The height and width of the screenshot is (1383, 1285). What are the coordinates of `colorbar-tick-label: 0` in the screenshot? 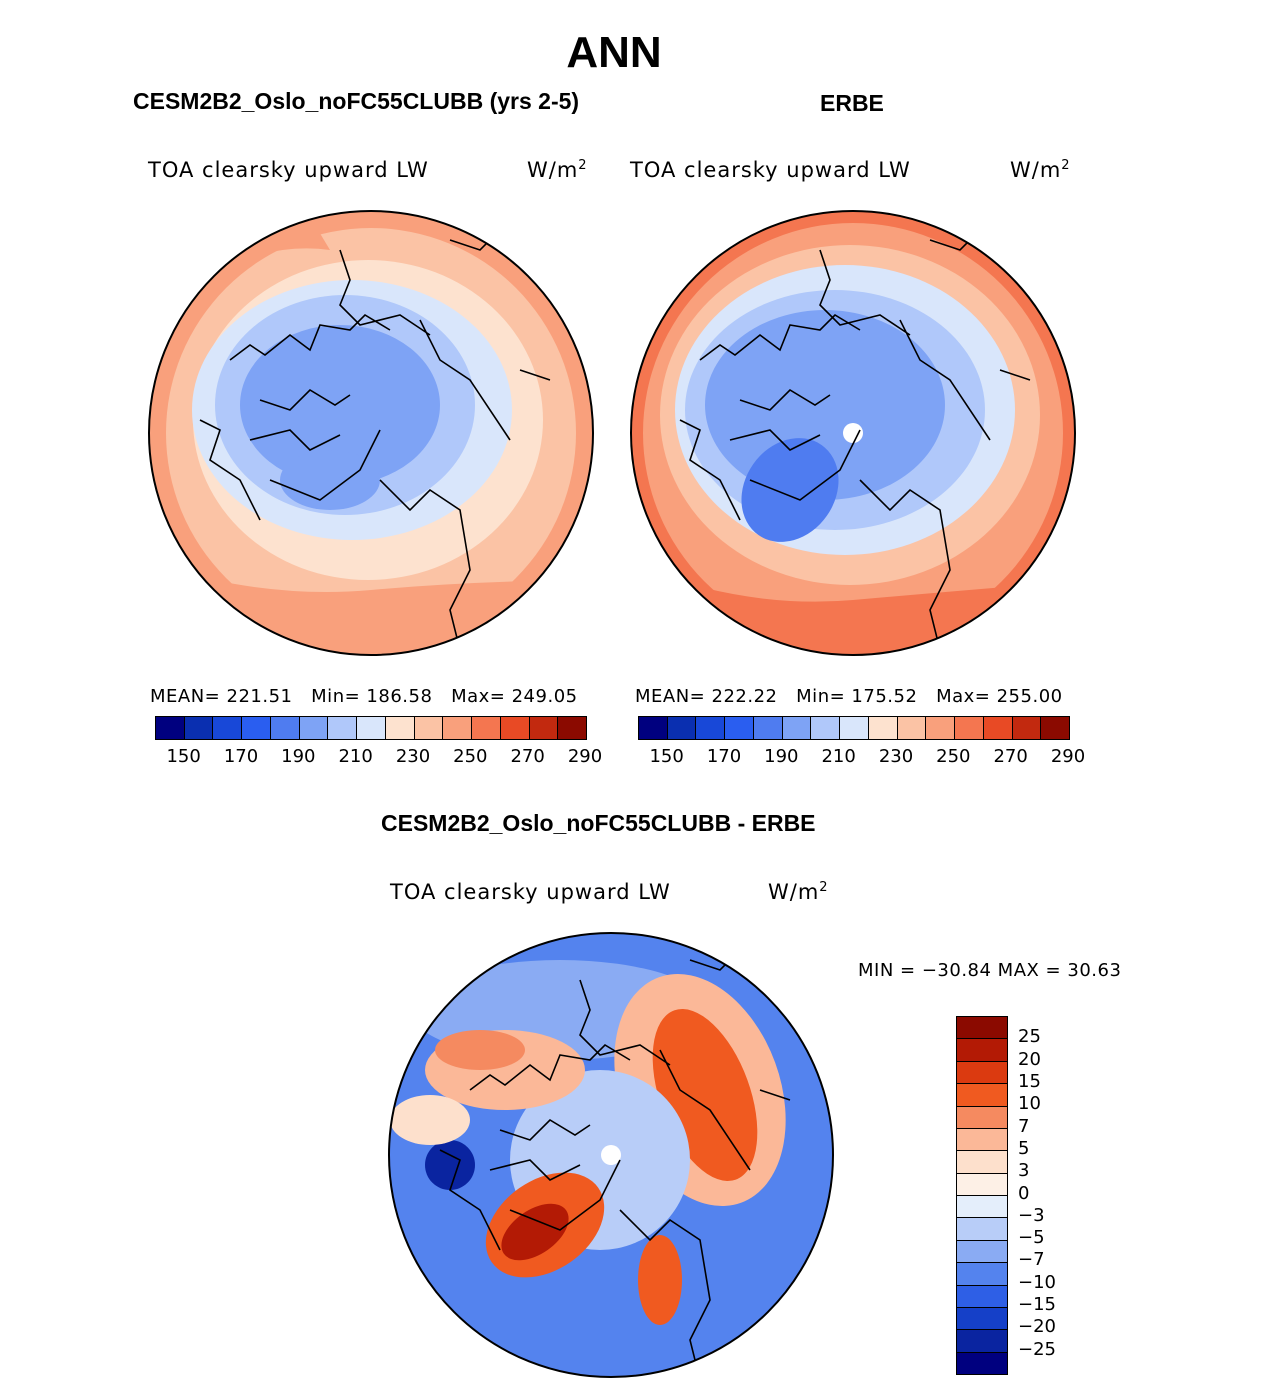 It's located at (1024, 1193).